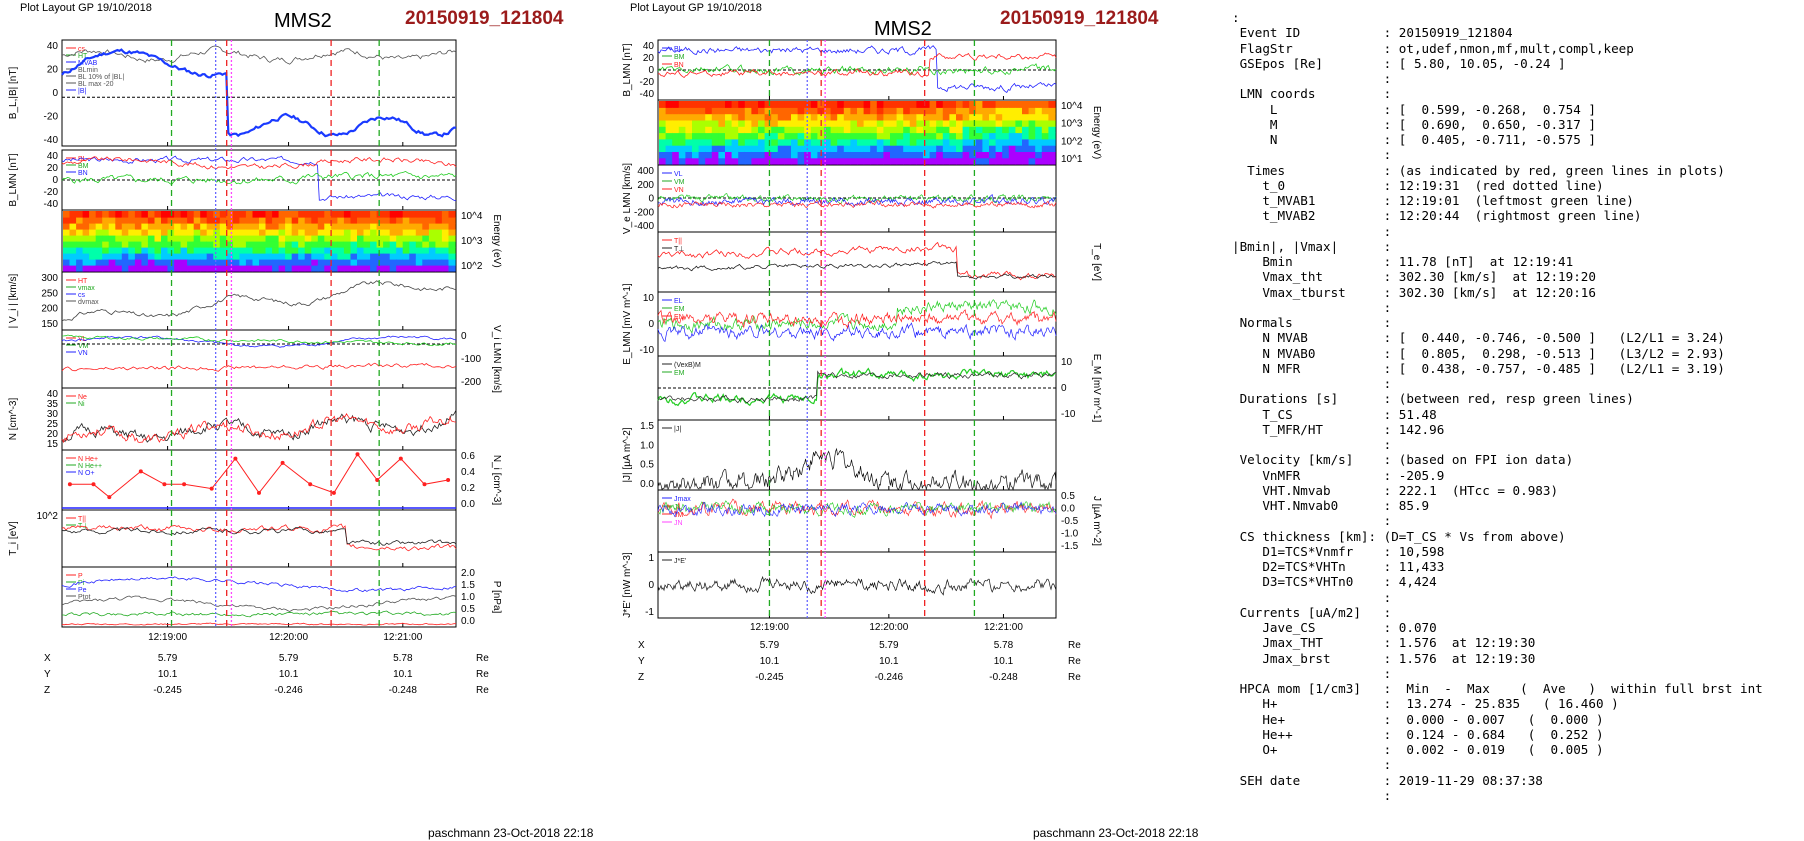  Describe the element at coordinates (1384, 643) in the screenshot. I see `summary-line: Jmax_THT : 1.576 at 12:19:30` at that location.